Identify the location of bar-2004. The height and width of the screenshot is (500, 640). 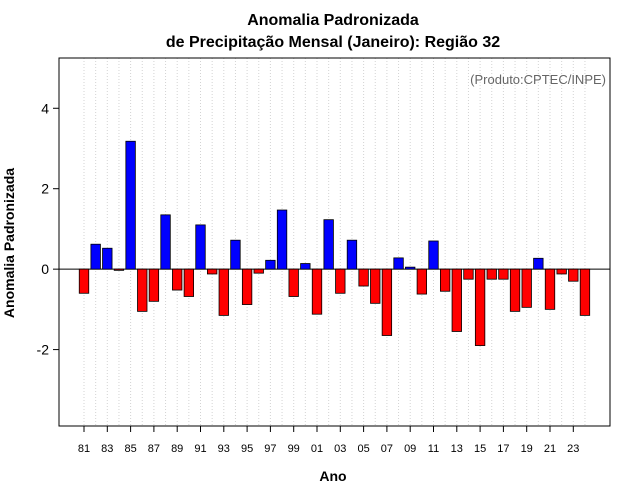
(352, 254).